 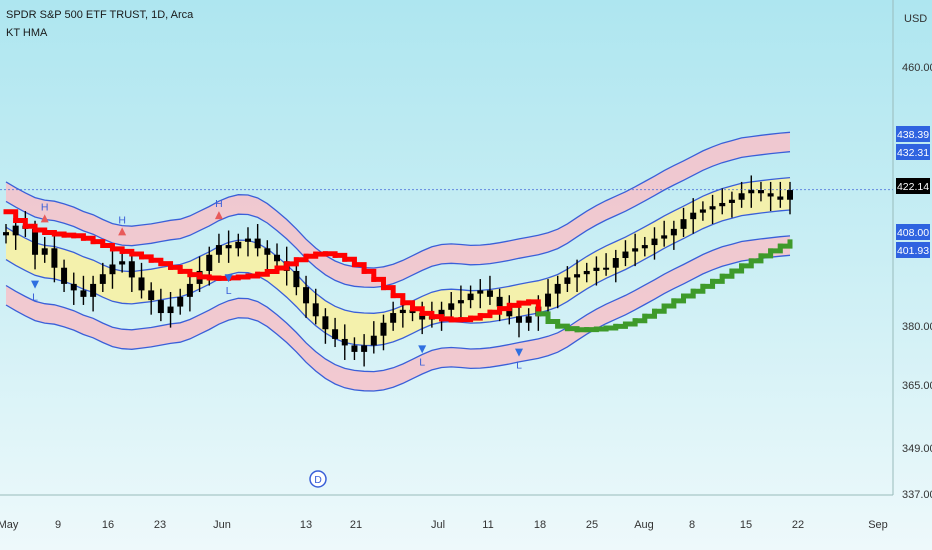 I want to click on y-tick-label: 349.00, so click(x=917, y=449).